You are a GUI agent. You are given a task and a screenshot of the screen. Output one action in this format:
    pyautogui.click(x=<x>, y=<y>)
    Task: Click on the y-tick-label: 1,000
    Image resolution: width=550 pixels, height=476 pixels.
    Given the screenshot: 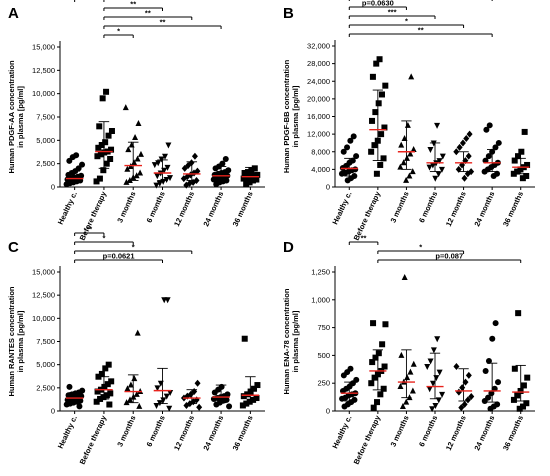 What is the action you would take?
    pyautogui.click(x=320, y=299)
    